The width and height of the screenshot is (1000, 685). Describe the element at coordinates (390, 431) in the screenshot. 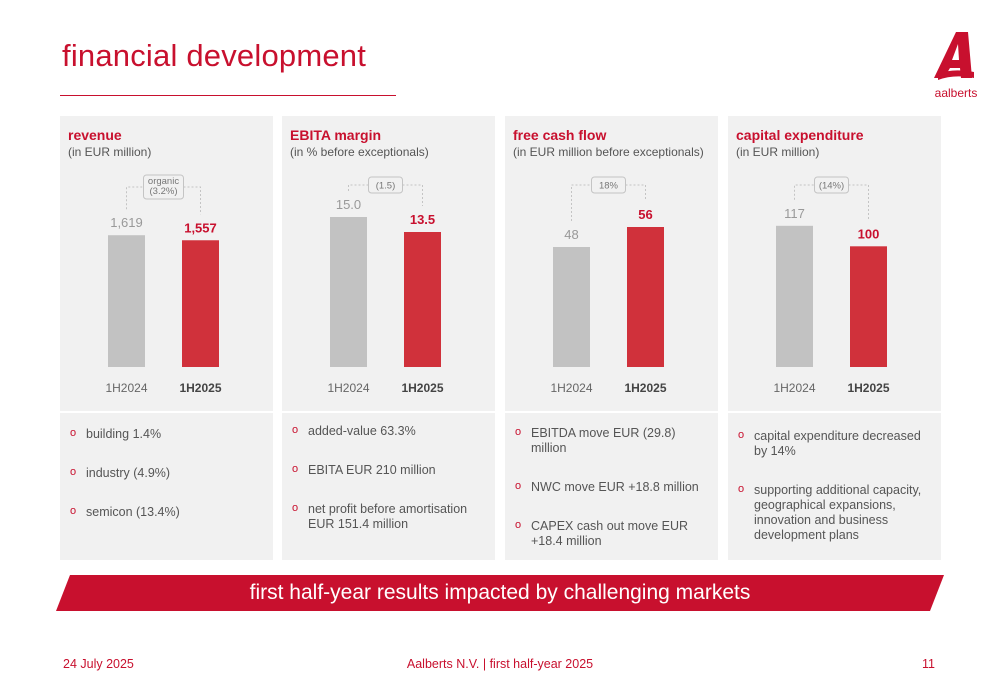

I see `bullet-item: added-value 63.3%` at that location.